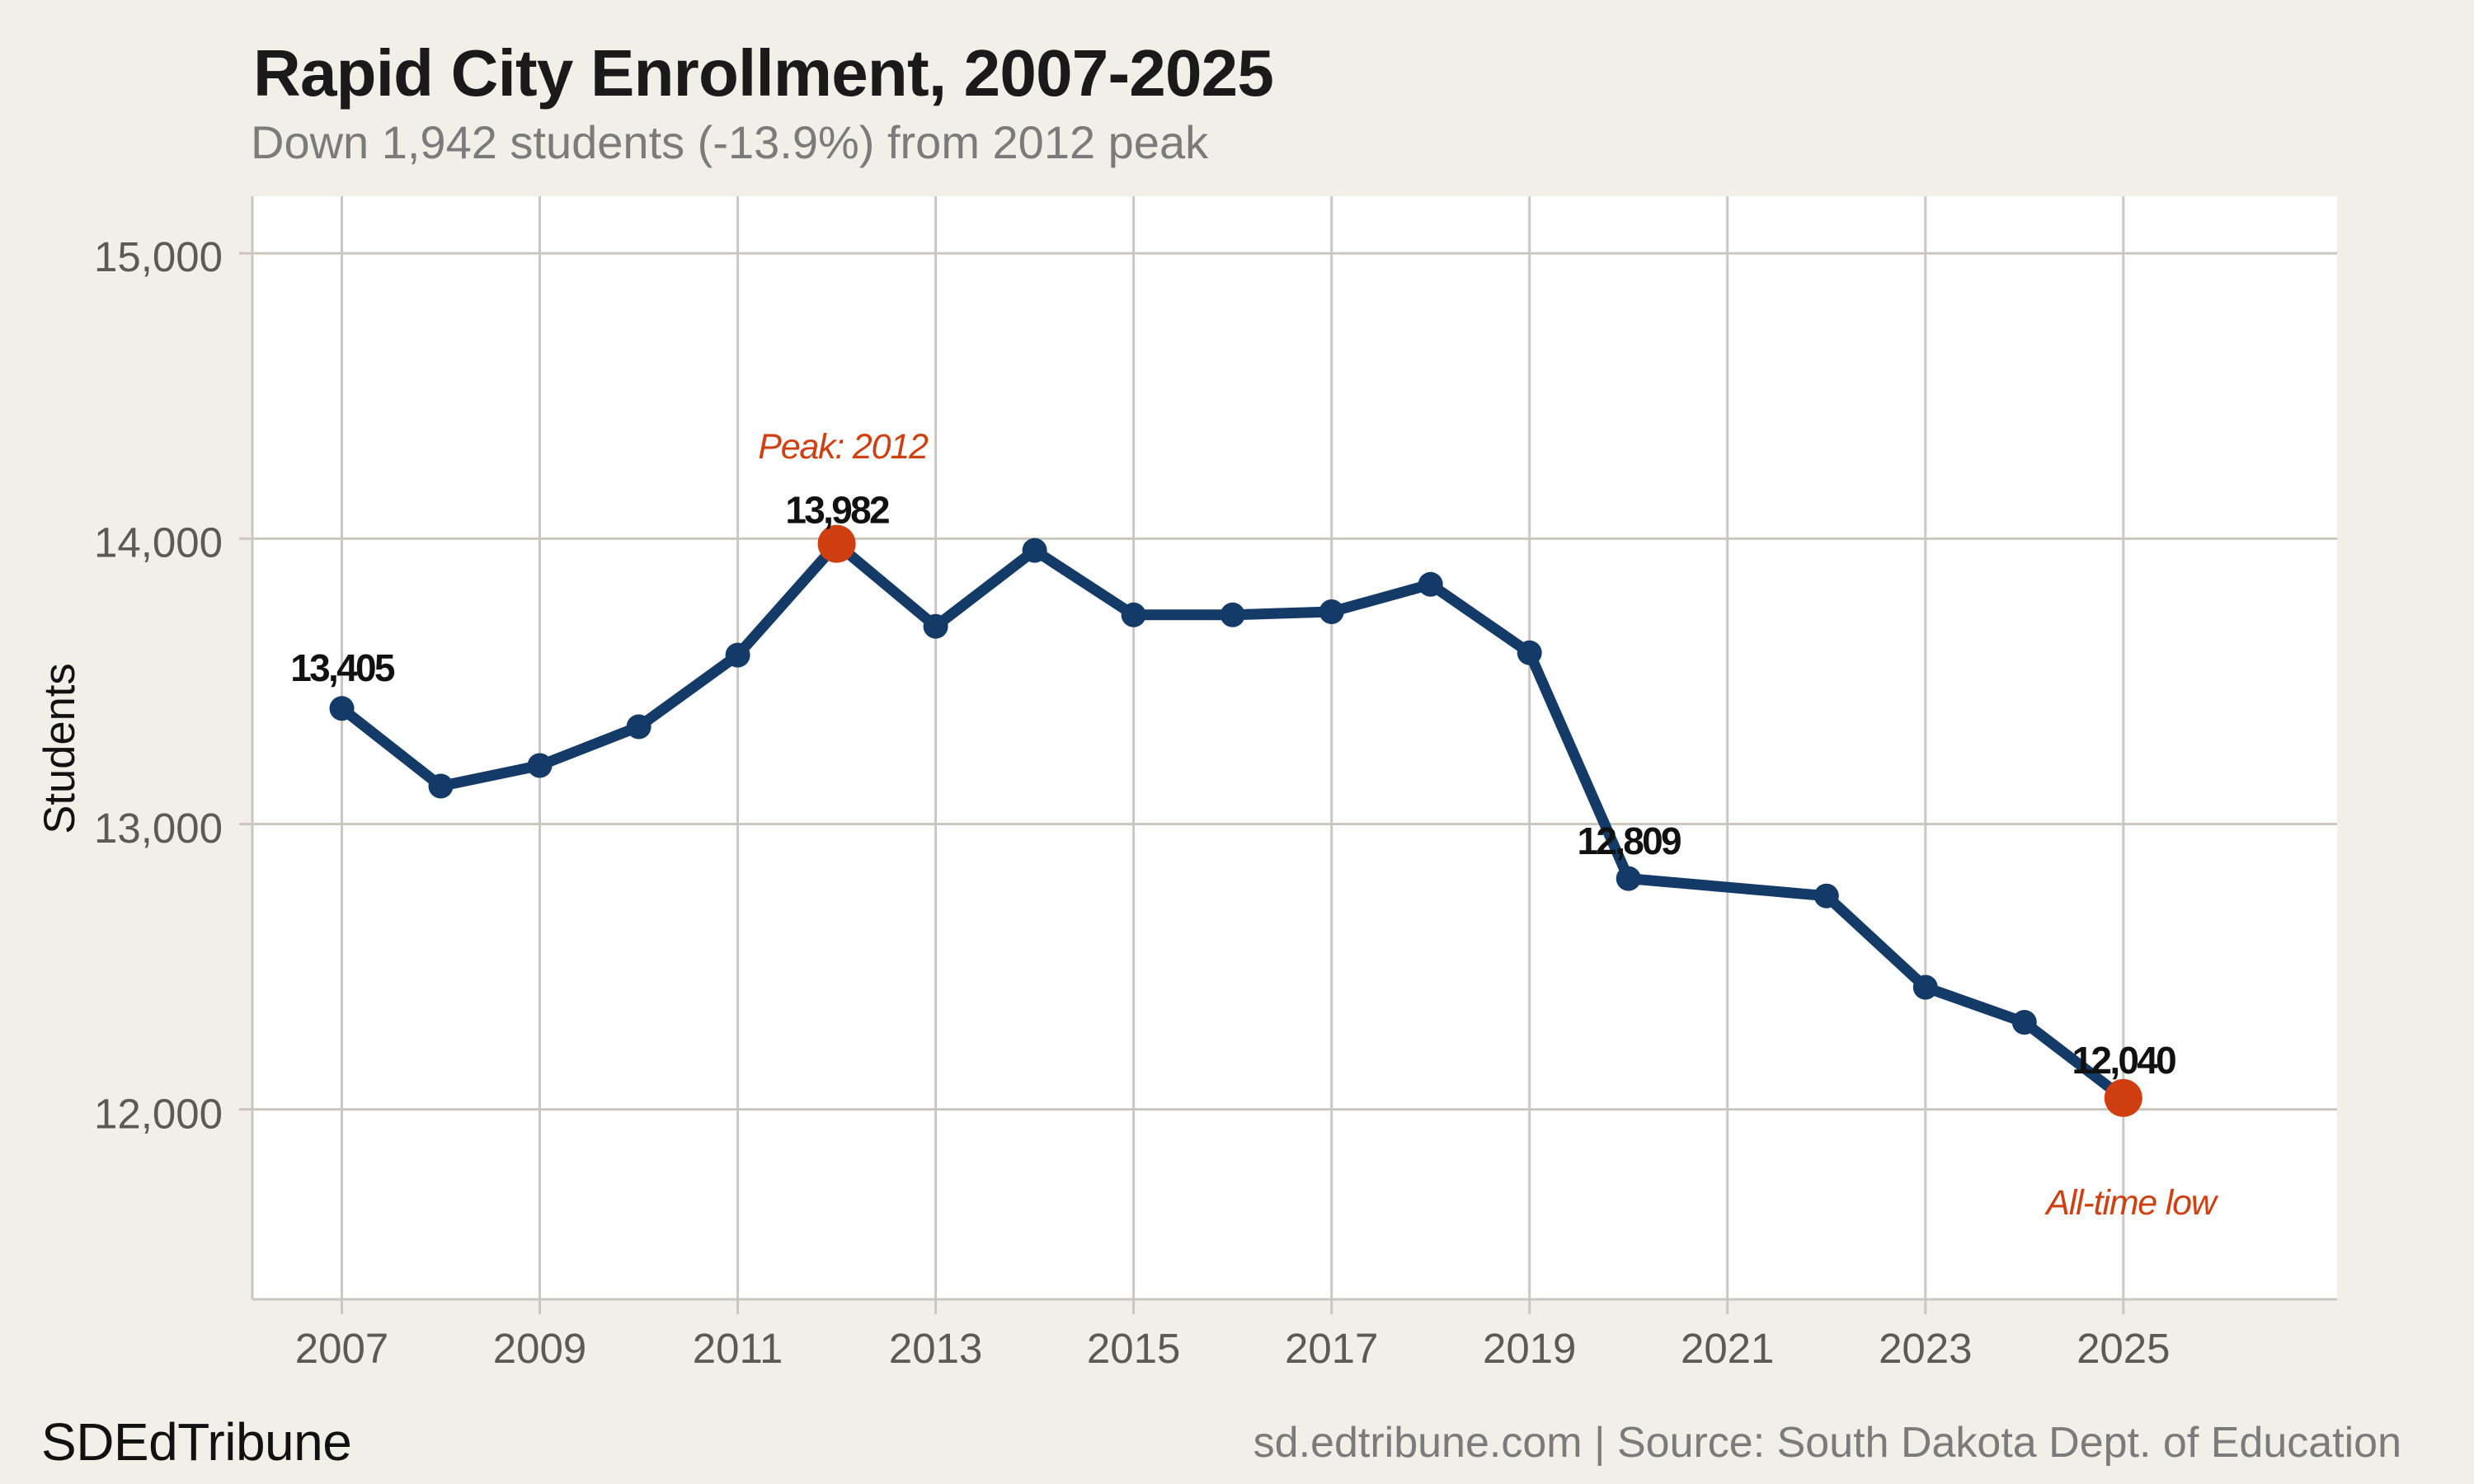  I want to click on svg-text:Rapid City Enrollment, 2007-20: Rapid City Enrollment, 2007-2025, so click(763, 73).